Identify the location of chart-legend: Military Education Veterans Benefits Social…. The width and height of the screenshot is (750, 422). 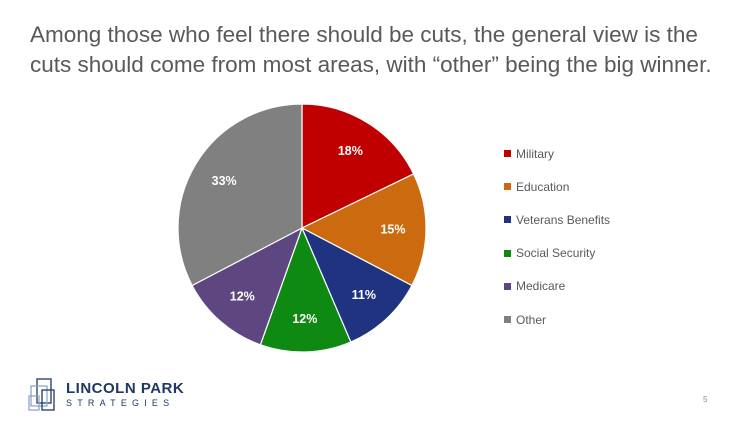
(557, 236).